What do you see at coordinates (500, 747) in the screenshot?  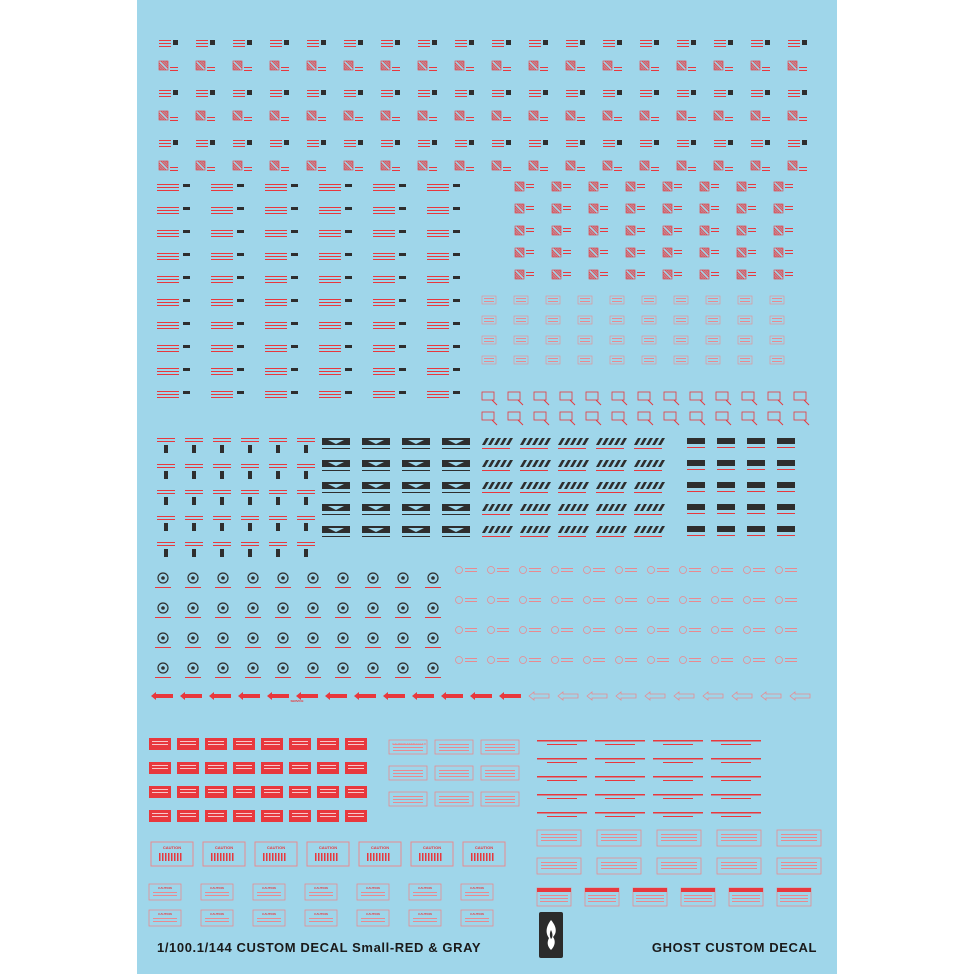 I see `caution-keep-clear-plate` at bounding box center [500, 747].